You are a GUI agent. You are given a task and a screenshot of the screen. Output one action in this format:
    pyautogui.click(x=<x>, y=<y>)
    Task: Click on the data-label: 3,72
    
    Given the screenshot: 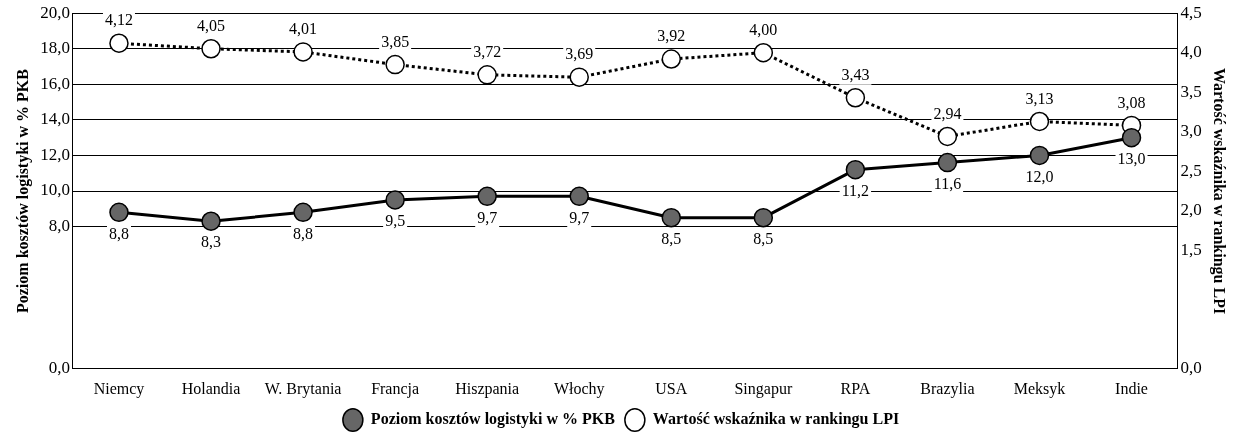 What is the action you would take?
    pyautogui.click(x=487, y=52)
    